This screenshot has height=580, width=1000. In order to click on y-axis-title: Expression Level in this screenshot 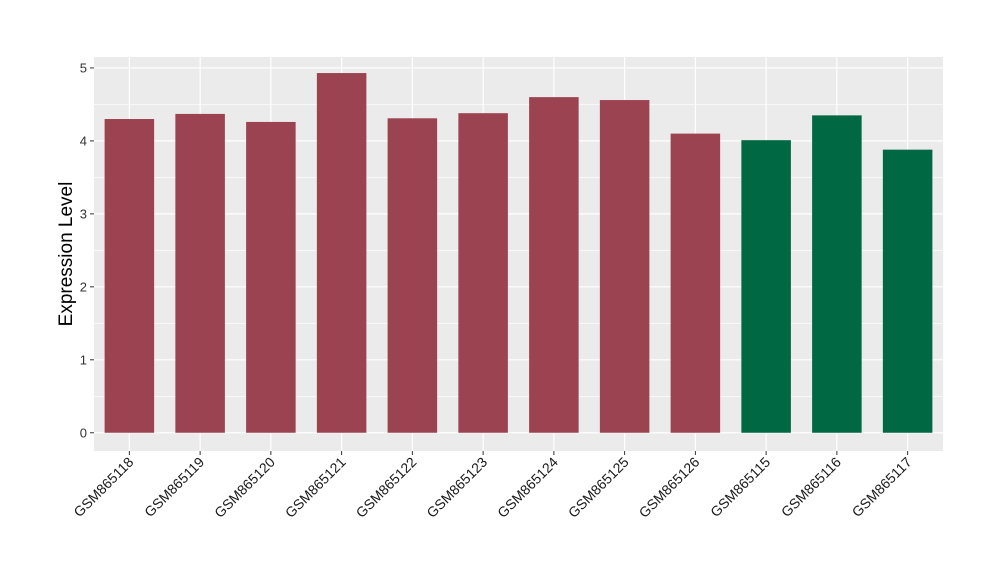, I will do `click(66, 254)`.